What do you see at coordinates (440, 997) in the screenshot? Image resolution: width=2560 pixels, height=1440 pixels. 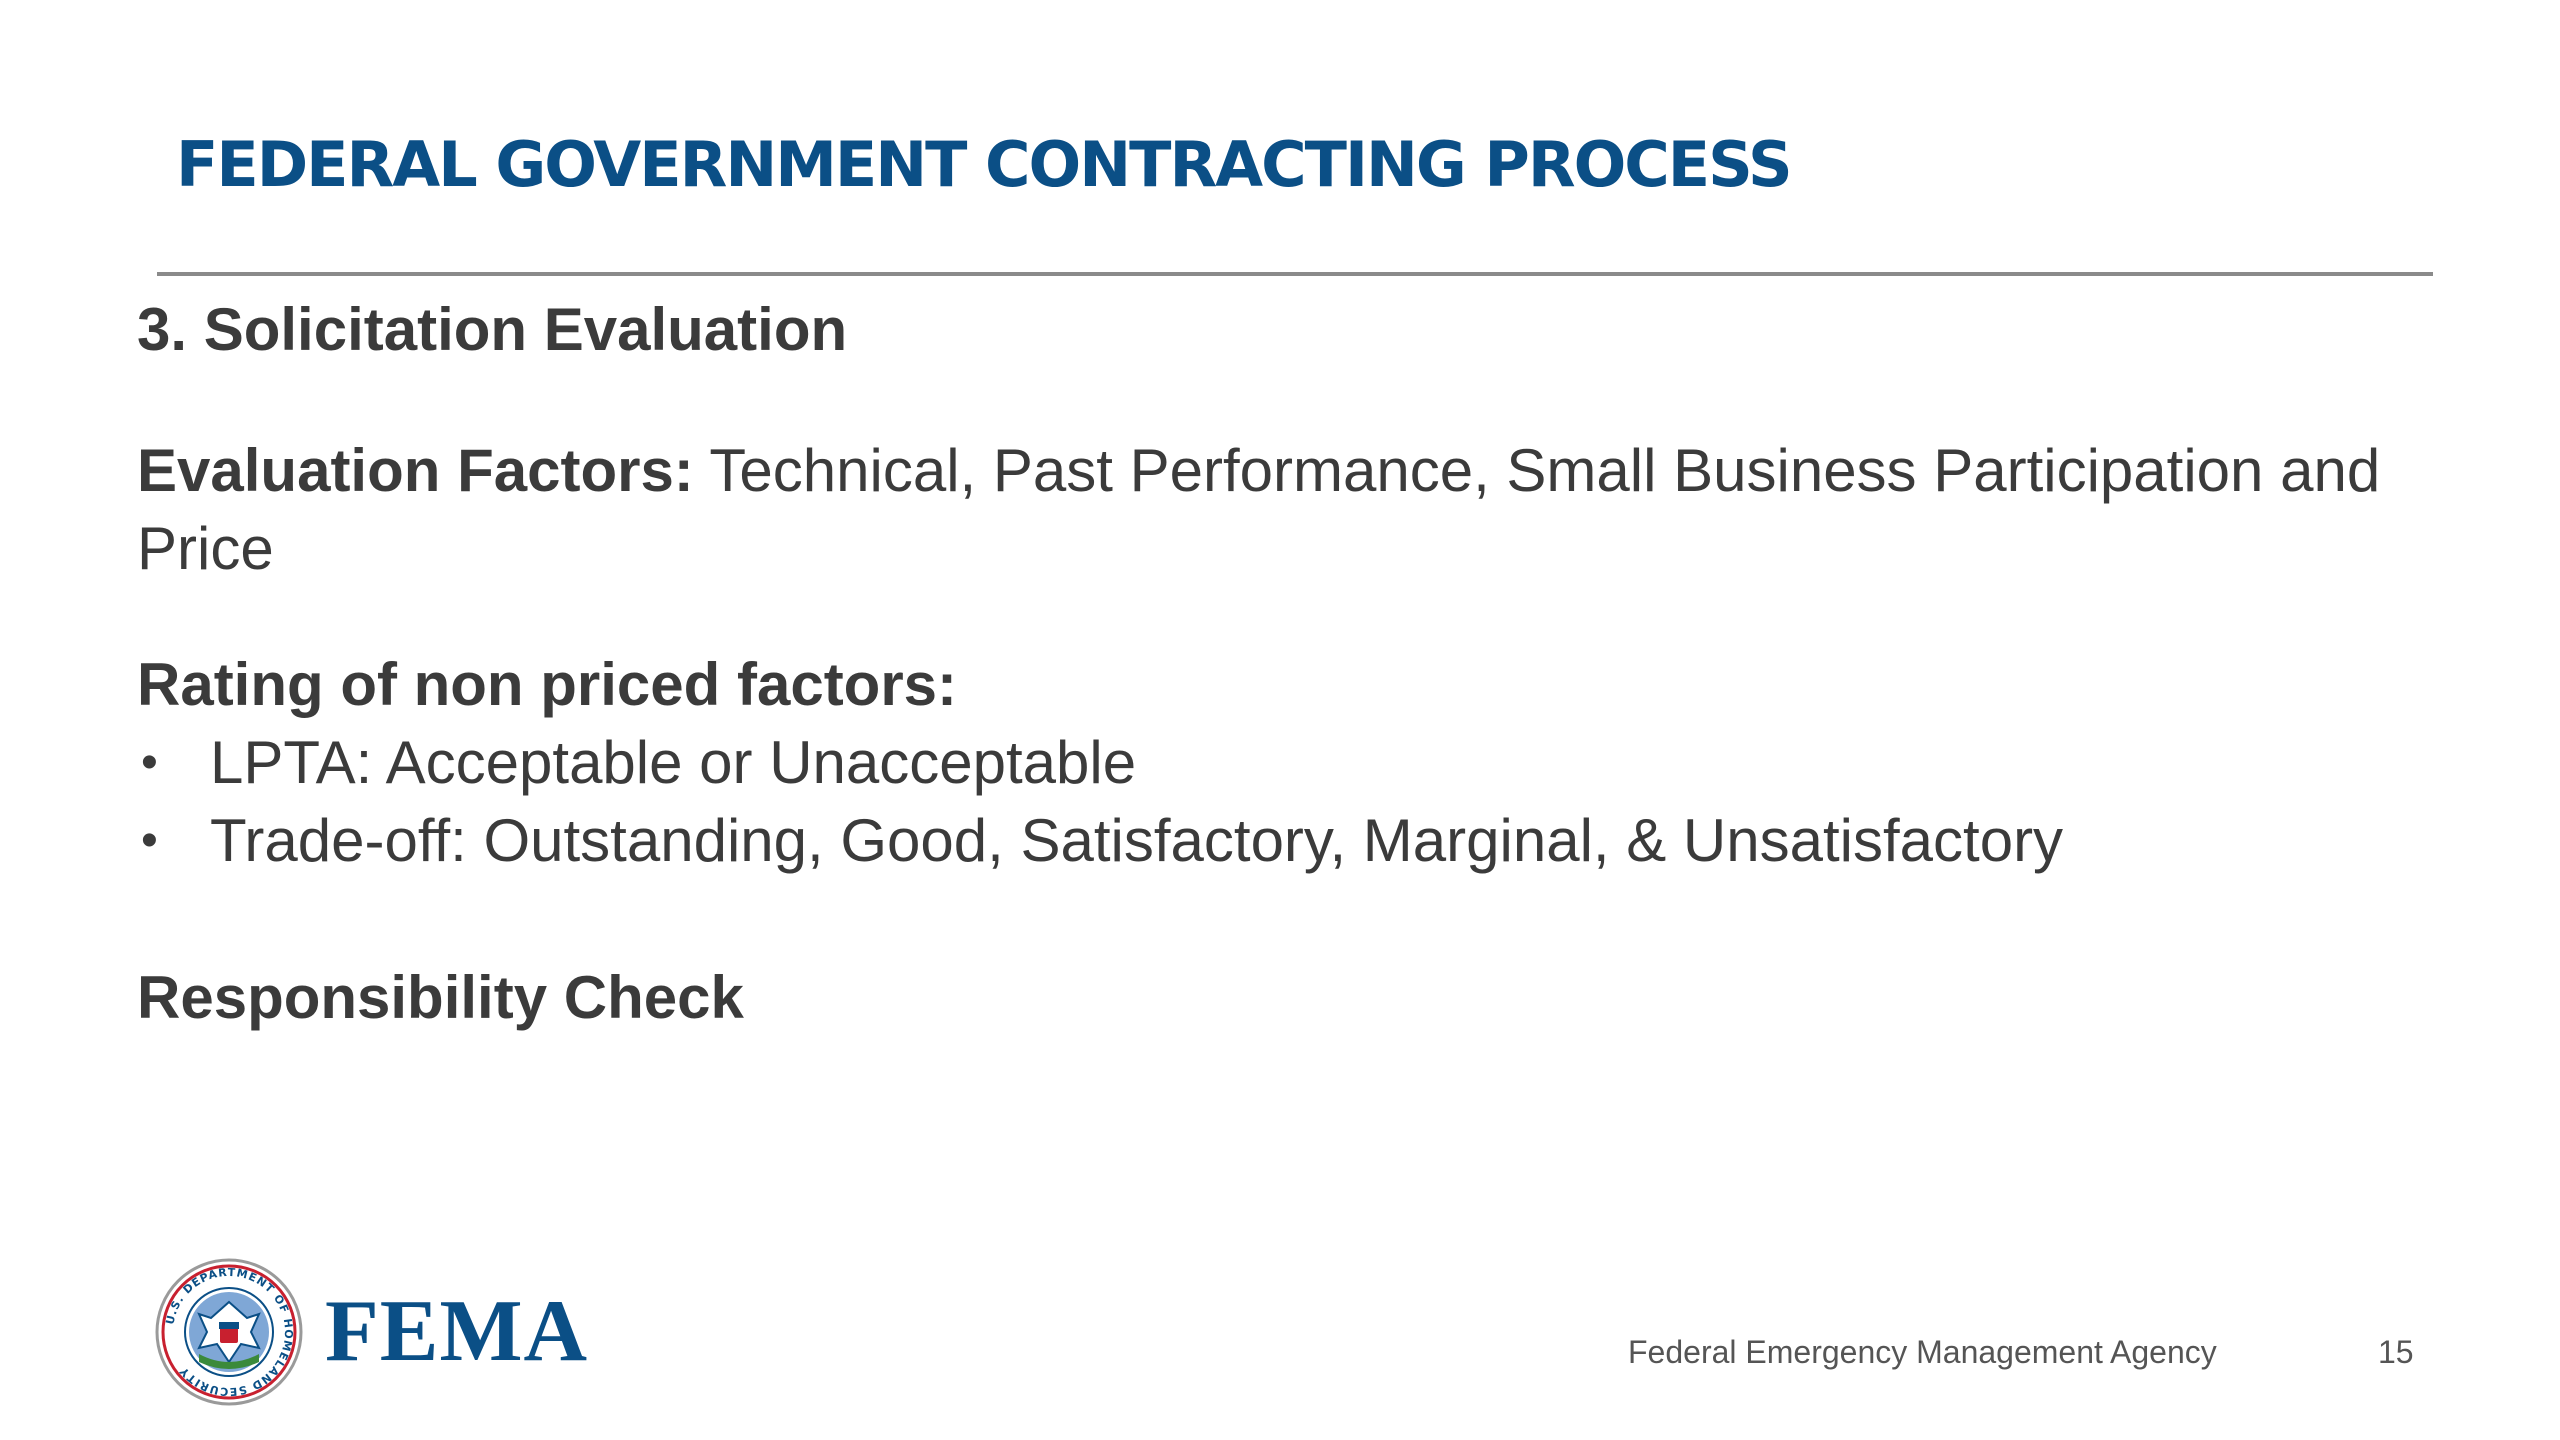 I see `responsibility-heading: Responsibility Check` at bounding box center [440, 997].